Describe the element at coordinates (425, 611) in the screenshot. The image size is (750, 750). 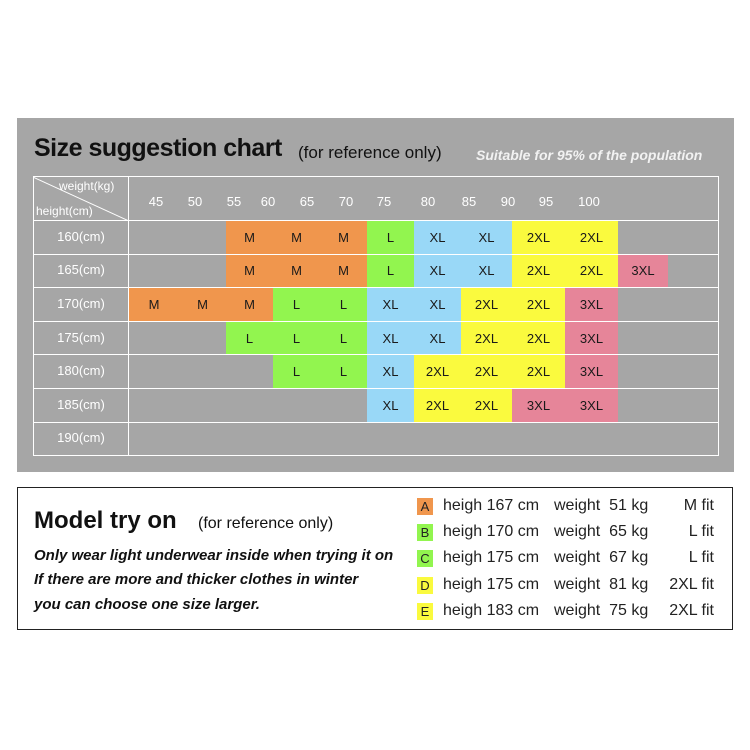
I see `model-badge: E` at that location.